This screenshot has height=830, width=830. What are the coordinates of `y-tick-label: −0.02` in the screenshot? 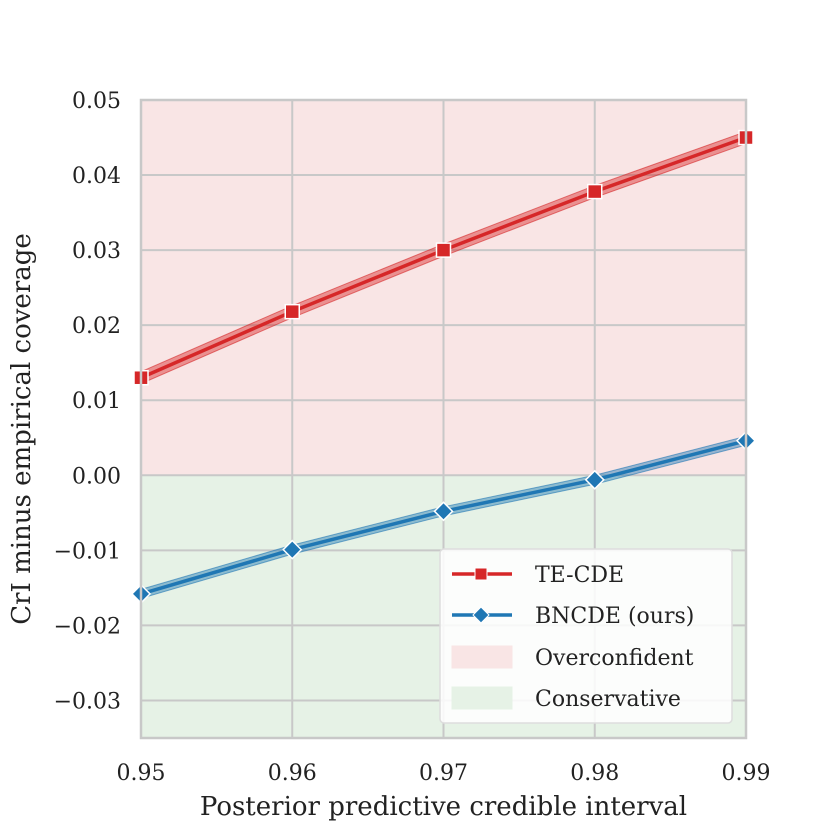 It's located at (87, 626).